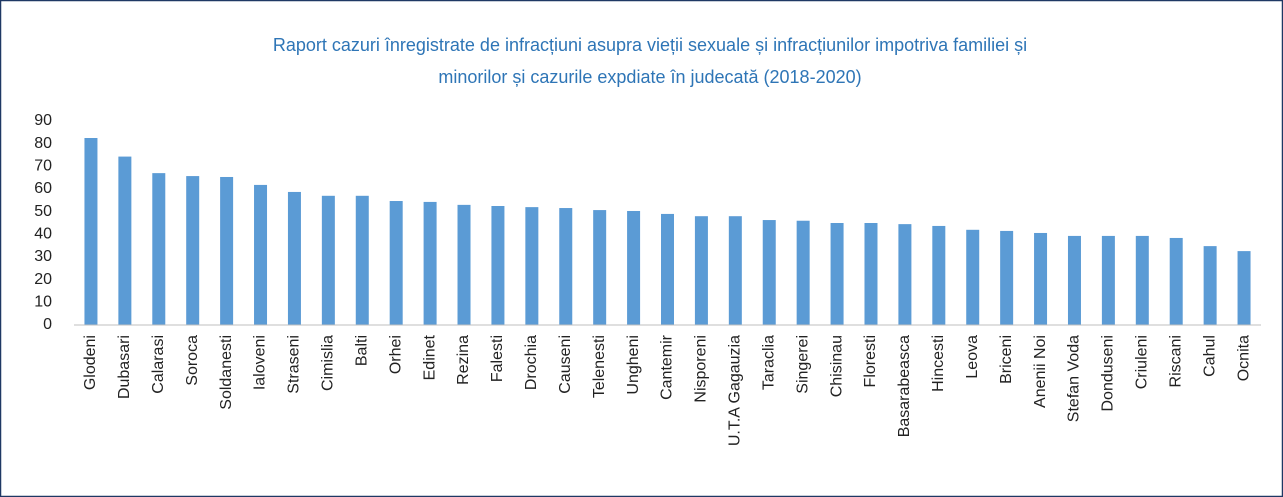 The height and width of the screenshot is (497, 1283). I want to click on x-tick-label: Cimislia, so click(328, 363).